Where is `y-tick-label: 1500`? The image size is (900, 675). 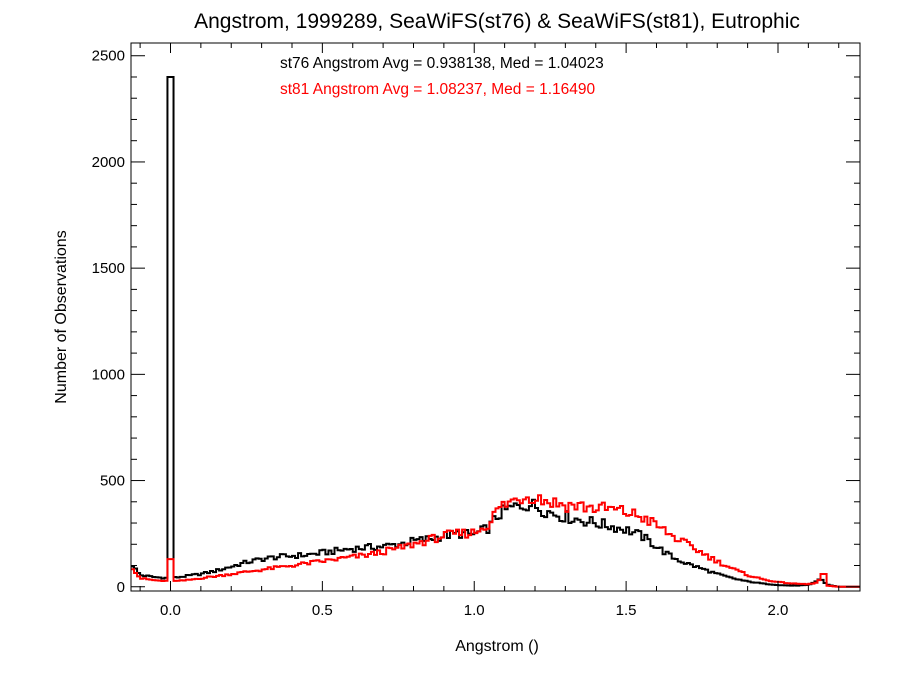
y-tick-label: 1500 is located at coordinates (108, 268).